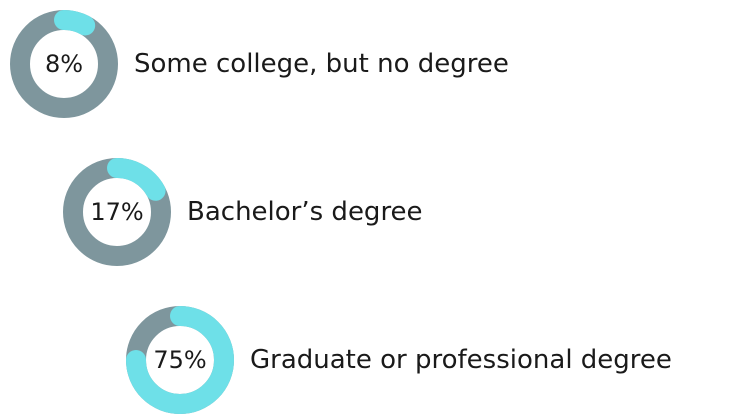 The width and height of the screenshot is (742, 415). What do you see at coordinates (64, 64) in the screenshot?
I see `value-label: 8%` at bounding box center [64, 64].